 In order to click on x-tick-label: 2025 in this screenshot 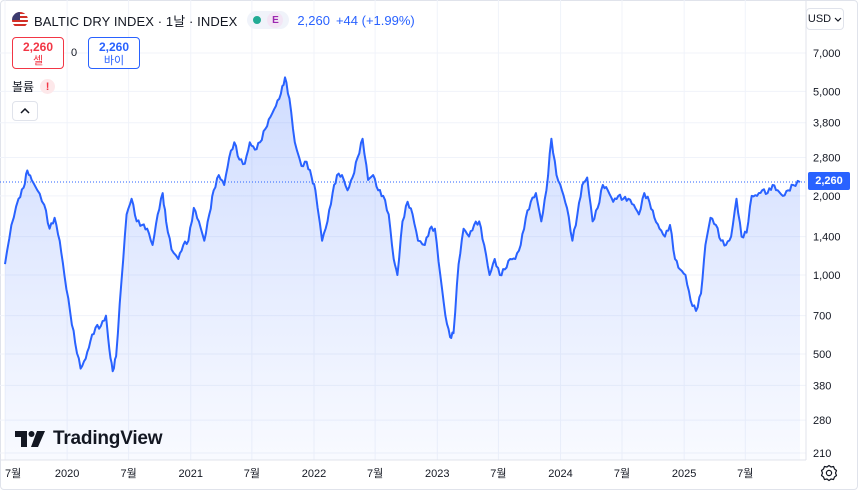, I will do `click(684, 474)`.